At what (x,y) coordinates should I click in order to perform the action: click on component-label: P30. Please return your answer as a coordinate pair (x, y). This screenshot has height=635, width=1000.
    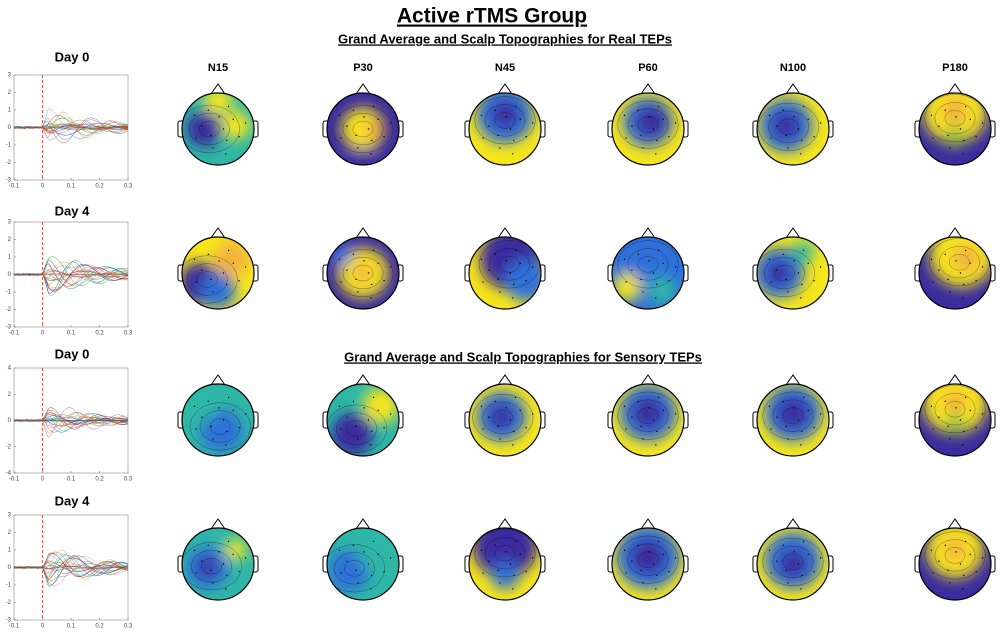
    Looking at the image, I should click on (363, 68).